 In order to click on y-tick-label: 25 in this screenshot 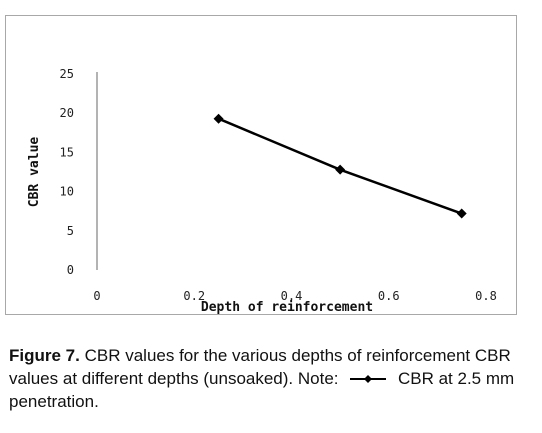, I will do `click(67, 74)`.